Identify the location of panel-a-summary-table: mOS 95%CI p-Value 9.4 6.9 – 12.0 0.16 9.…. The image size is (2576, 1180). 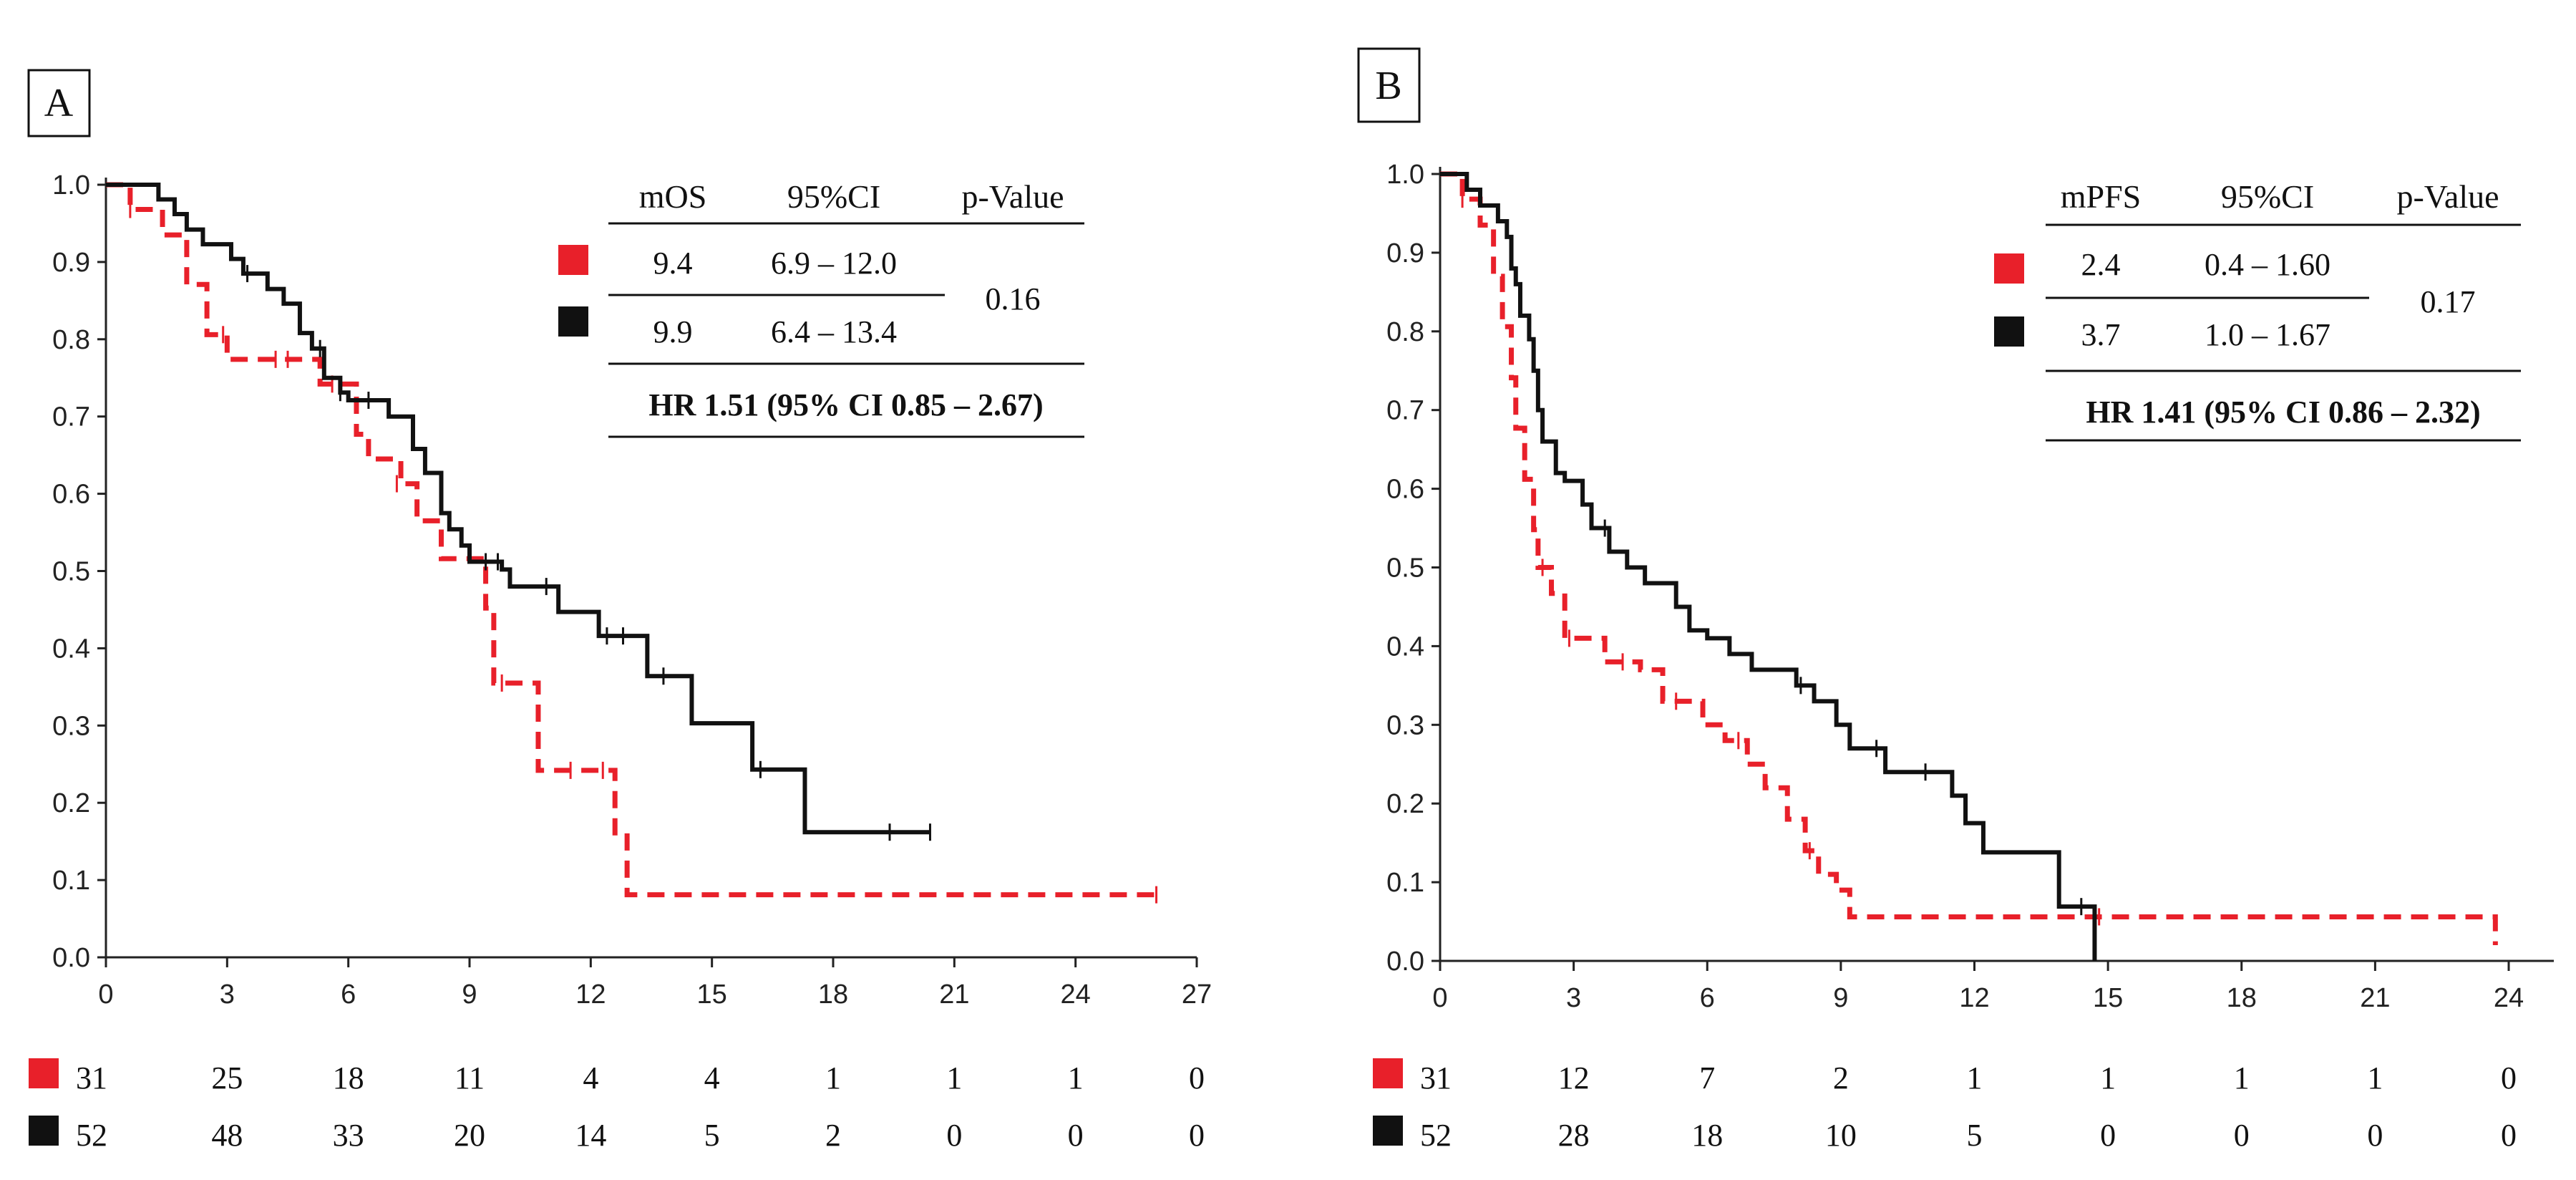
(821, 308).